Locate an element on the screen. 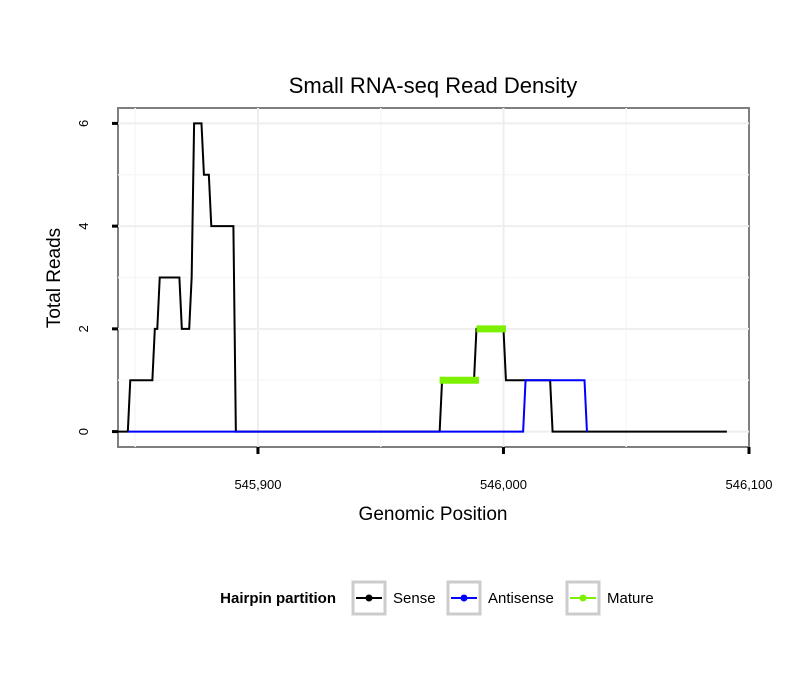  x-tick-label: 545,900 is located at coordinates (257, 484).